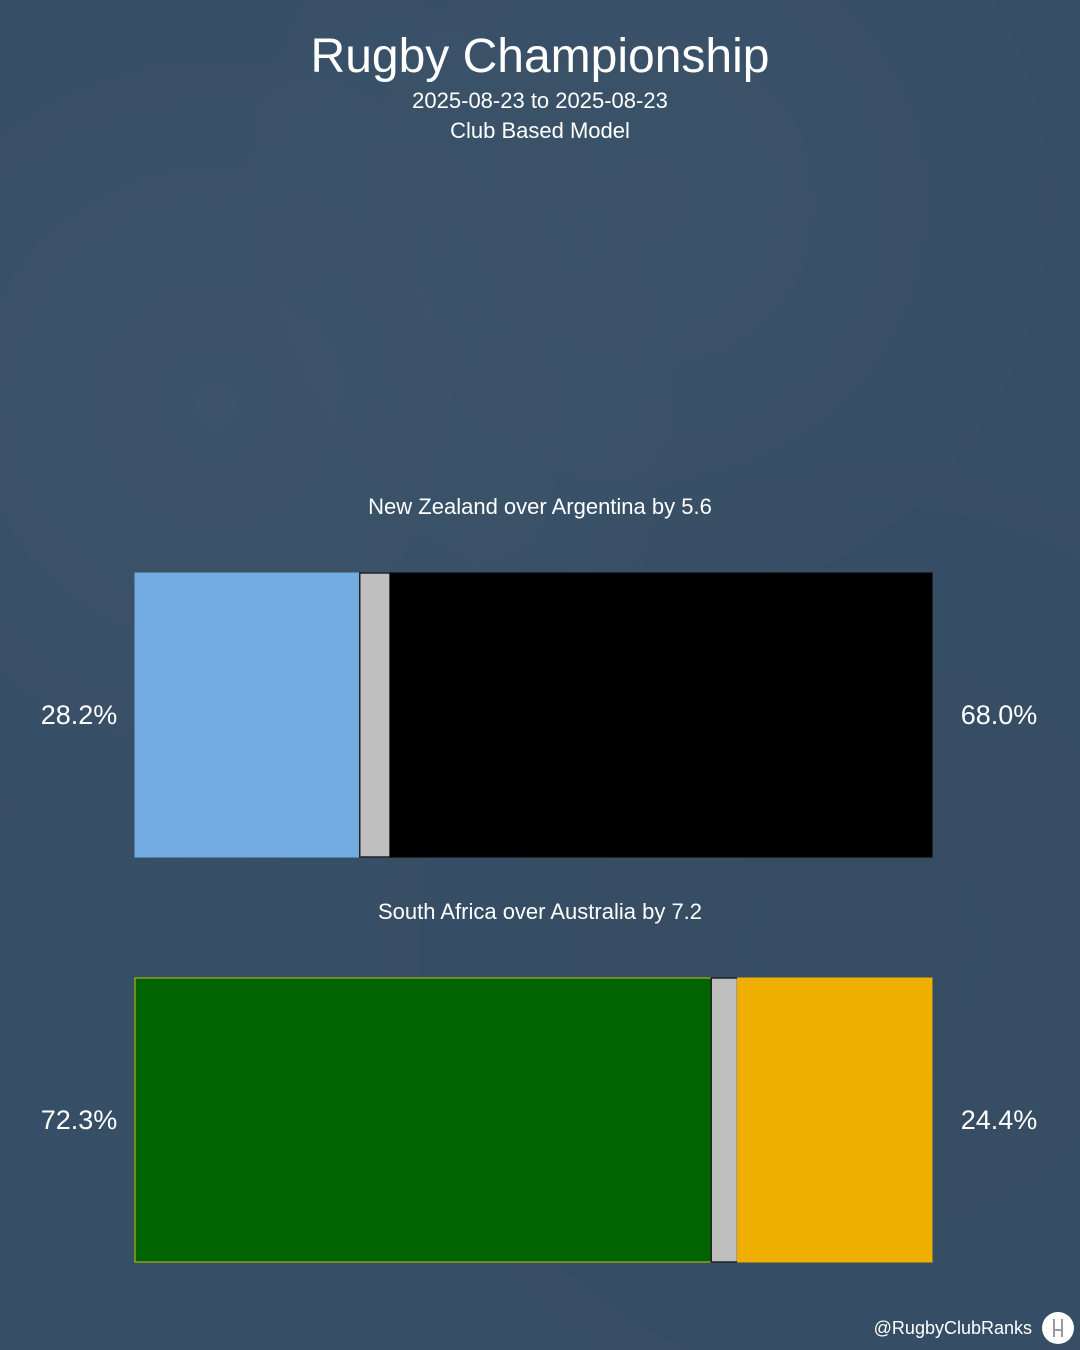 Image resolution: width=1080 pixels, height=1350 pixels. Describe the element at coordinates (79, 1120) in the screenshot. I see `home-win-percentage: 72.3%` at that location.